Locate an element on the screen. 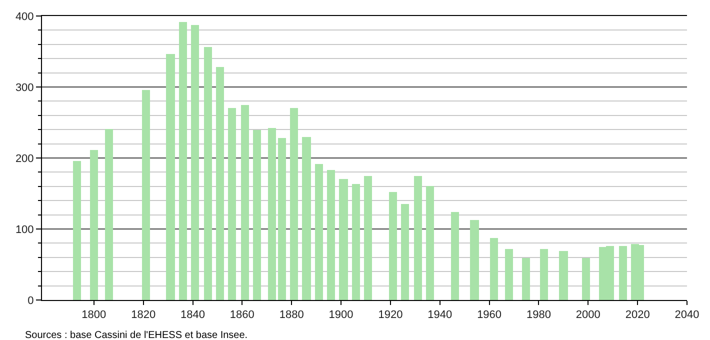 The image size is (710, 340). x-tick-label: 1880 is located at coordinates (291, 315).